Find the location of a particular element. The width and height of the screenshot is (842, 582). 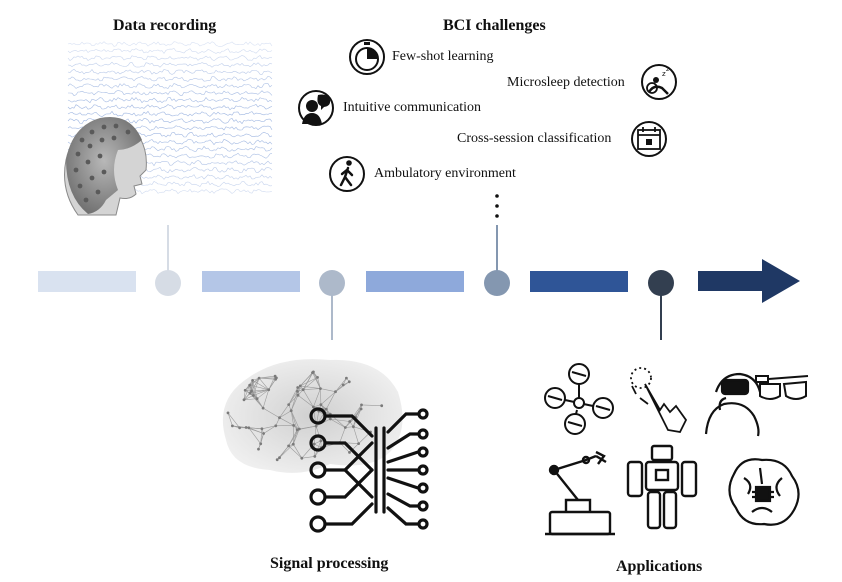

walking-person-icon is located at coordinates (347, 174).